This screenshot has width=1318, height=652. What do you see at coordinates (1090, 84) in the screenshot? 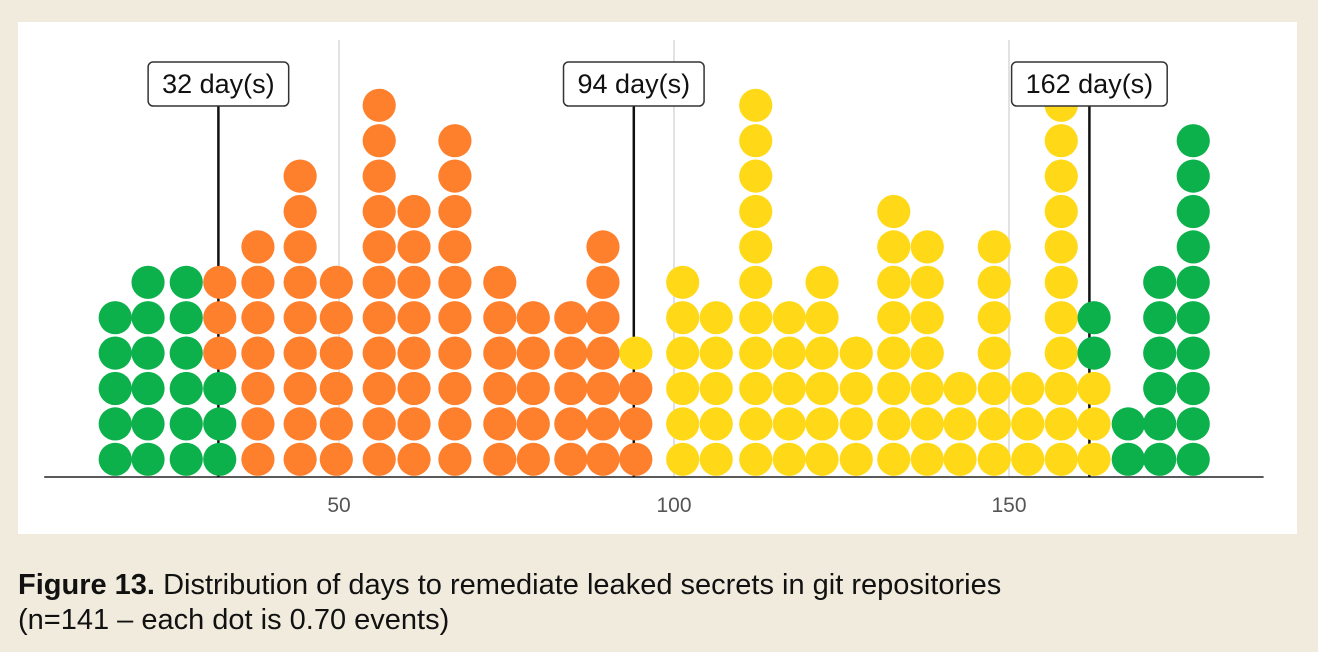
I see `annotation-label: 162 day(s)` at bounding box center [1090, 84].